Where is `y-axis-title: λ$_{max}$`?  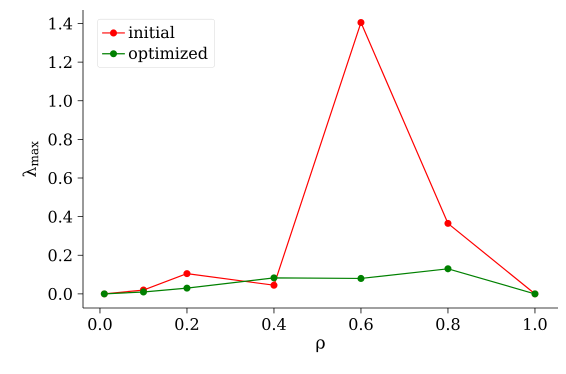 y-axis-title: λ$_{max}$ is located at coordinates (30, 159).